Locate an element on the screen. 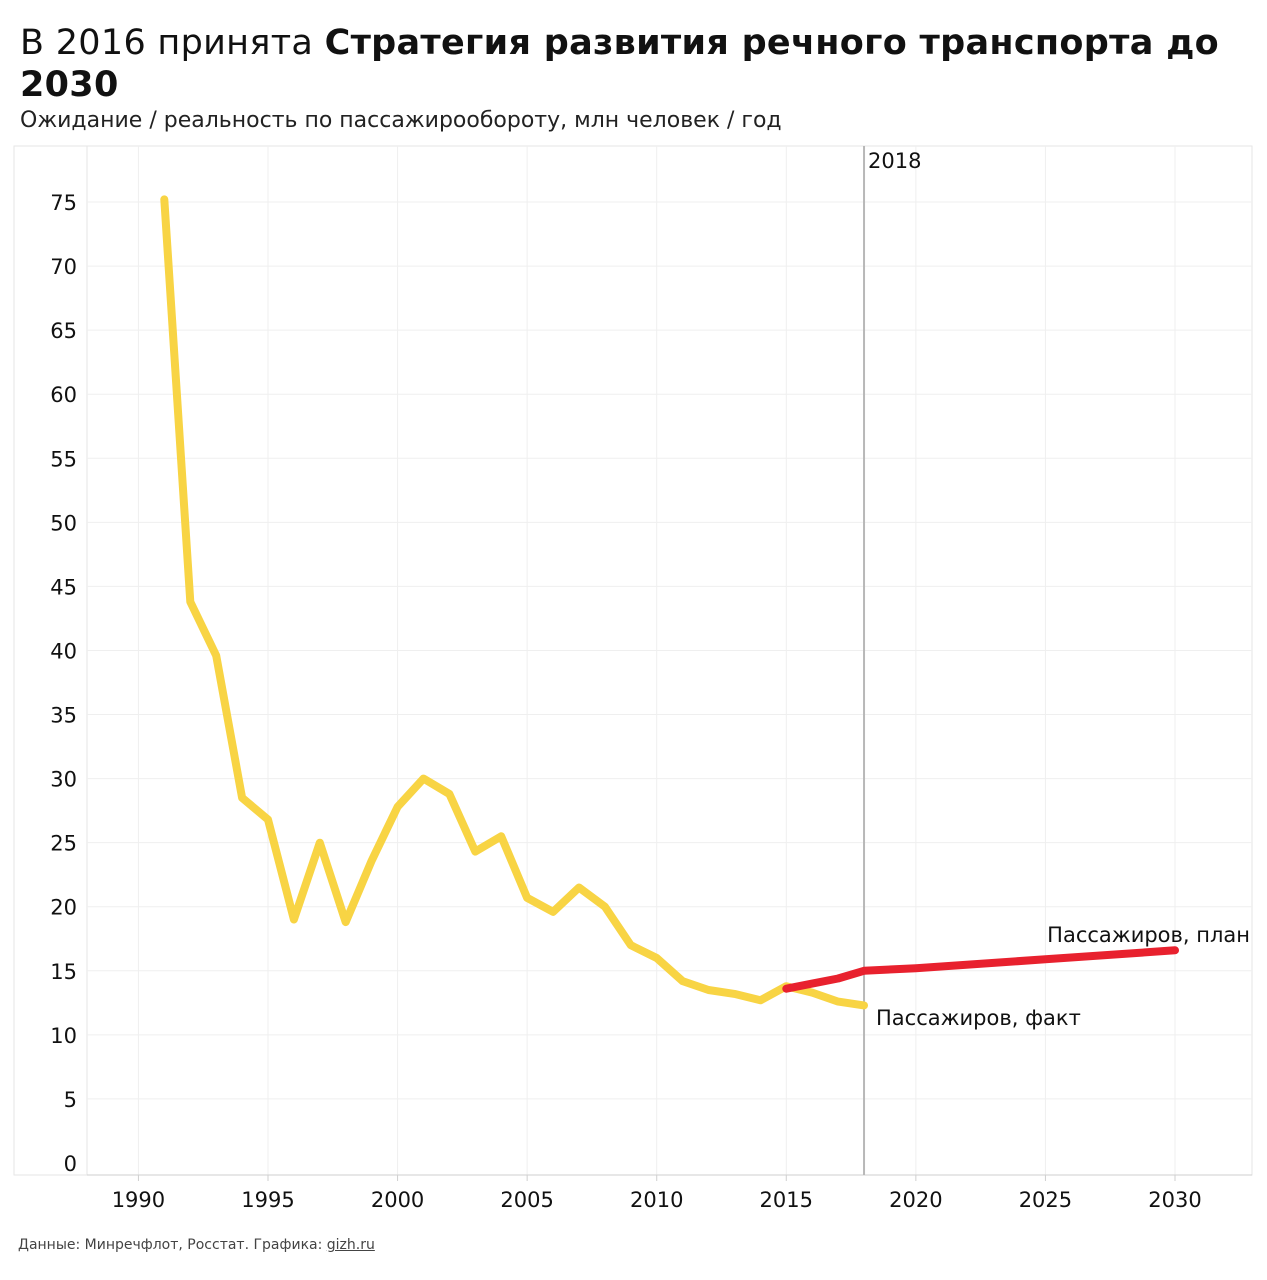 Image resolution: width=1267 pixels, height=1280 pixels. x-tick-label: 2025 is located at coordinates (1045, 1200).